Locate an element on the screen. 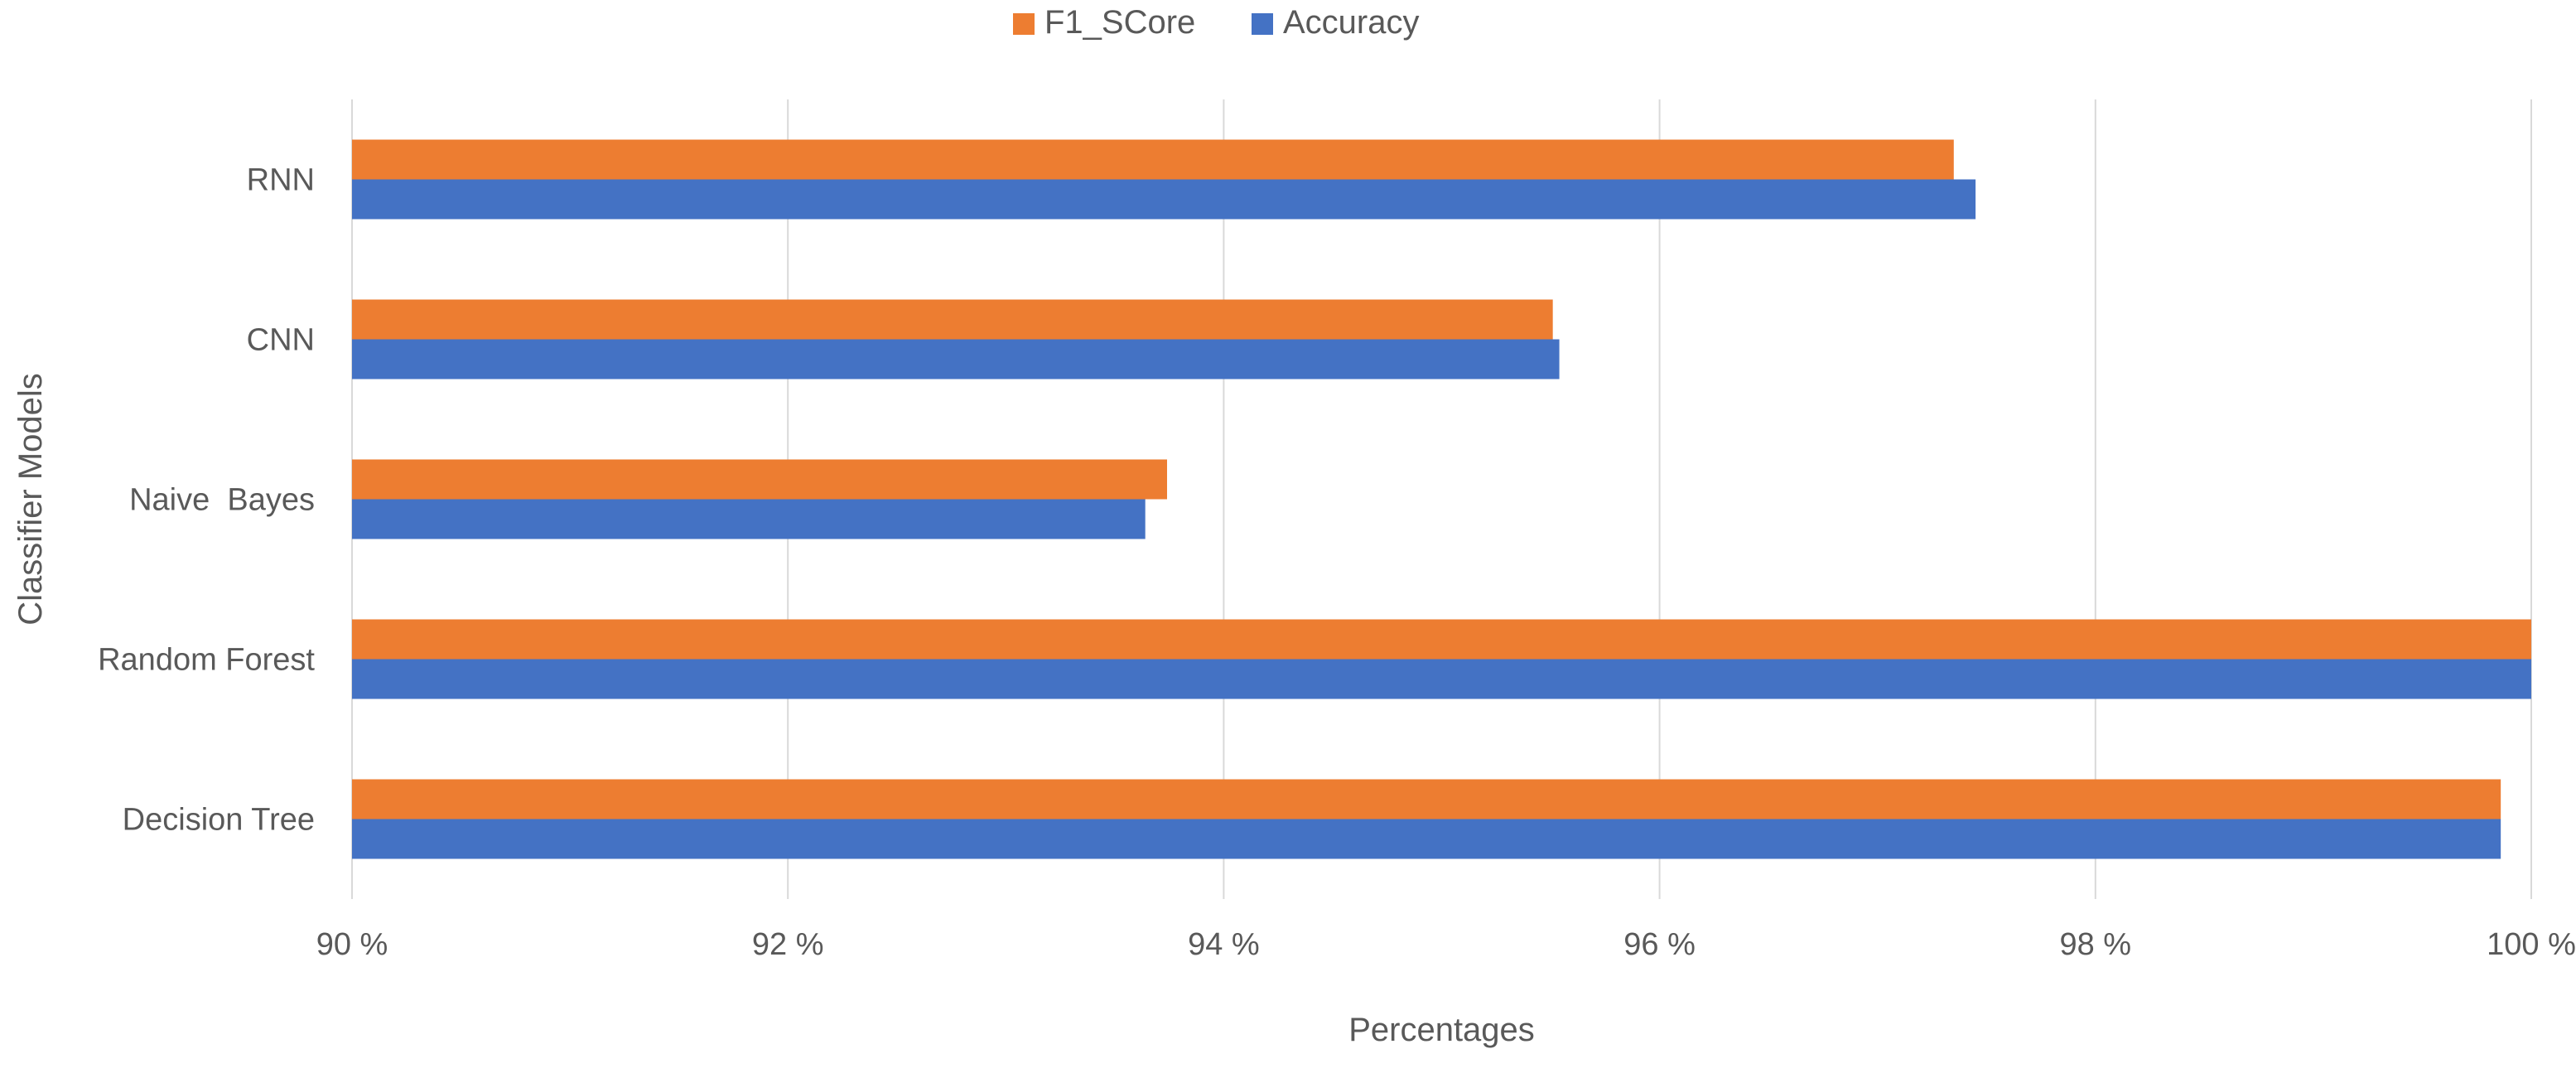  x-tick-label: 96 % is located at coordinates (1659, 944).